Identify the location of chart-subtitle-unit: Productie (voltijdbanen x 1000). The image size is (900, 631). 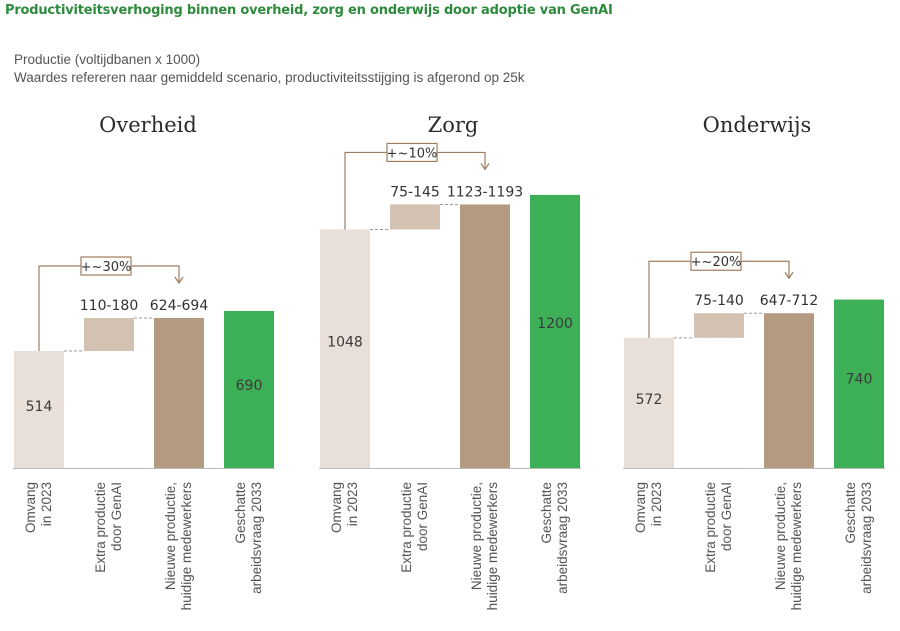
(107, 59).